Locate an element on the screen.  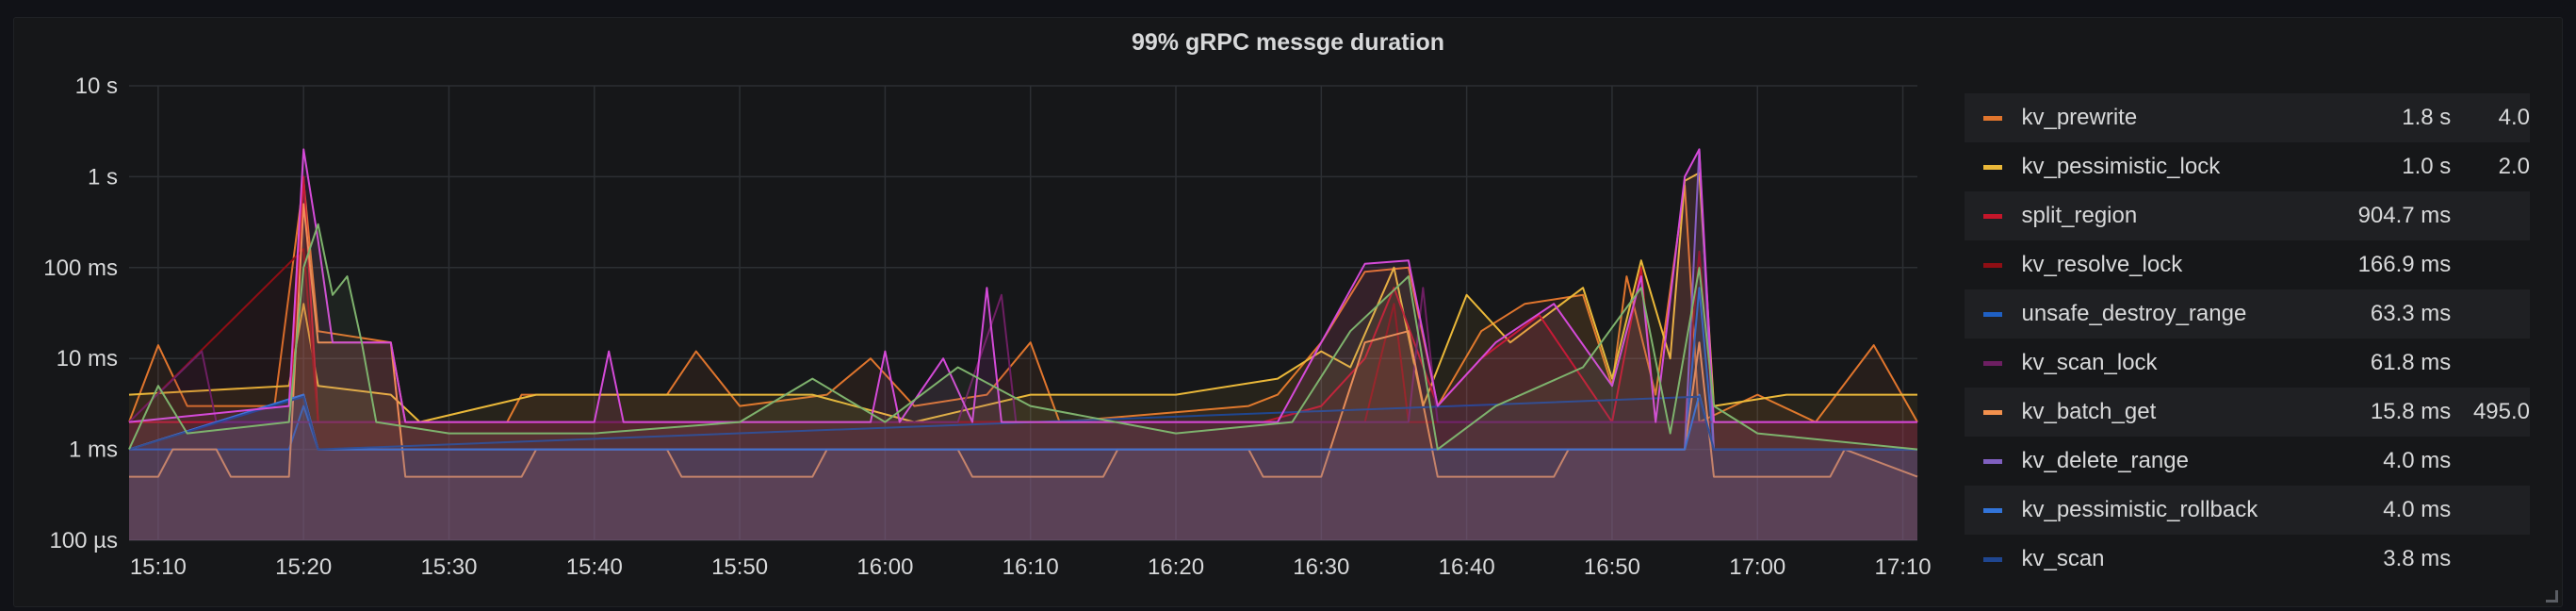
legend-item: kv_scan_lock 61.8 ms is located at coordinates (2247, 363).